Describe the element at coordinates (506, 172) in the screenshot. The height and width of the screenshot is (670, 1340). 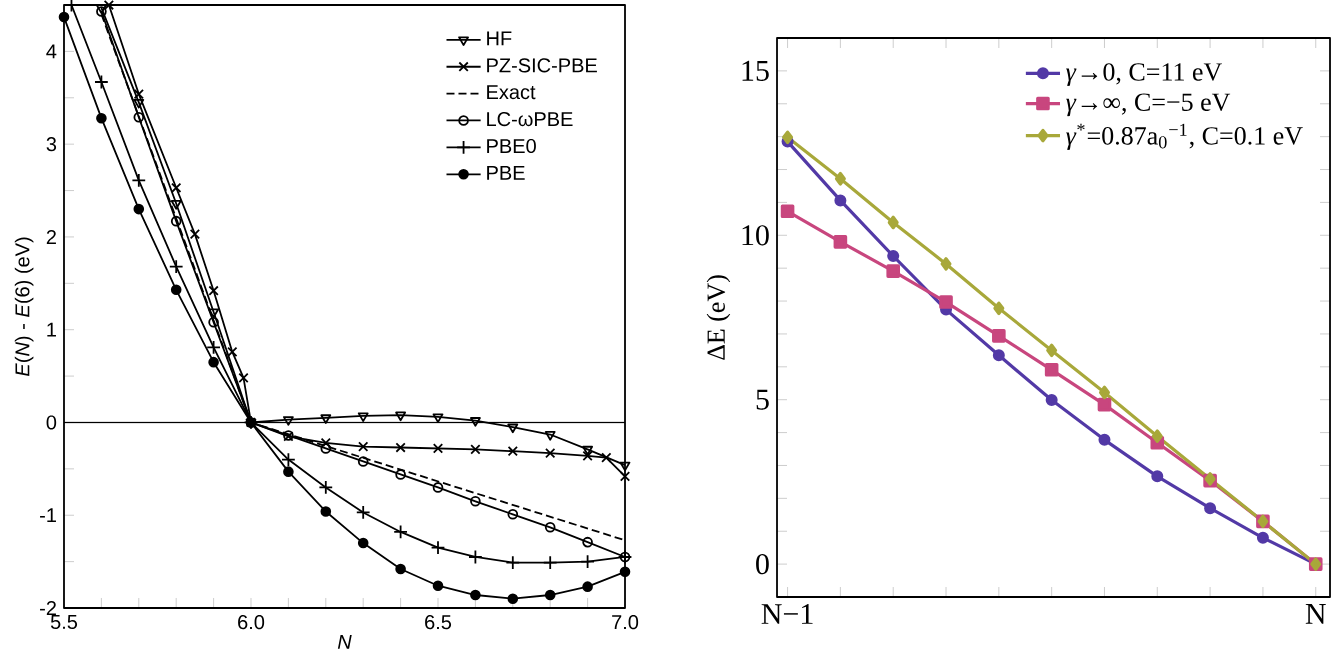
I see `legend-label: PBE` at that location.